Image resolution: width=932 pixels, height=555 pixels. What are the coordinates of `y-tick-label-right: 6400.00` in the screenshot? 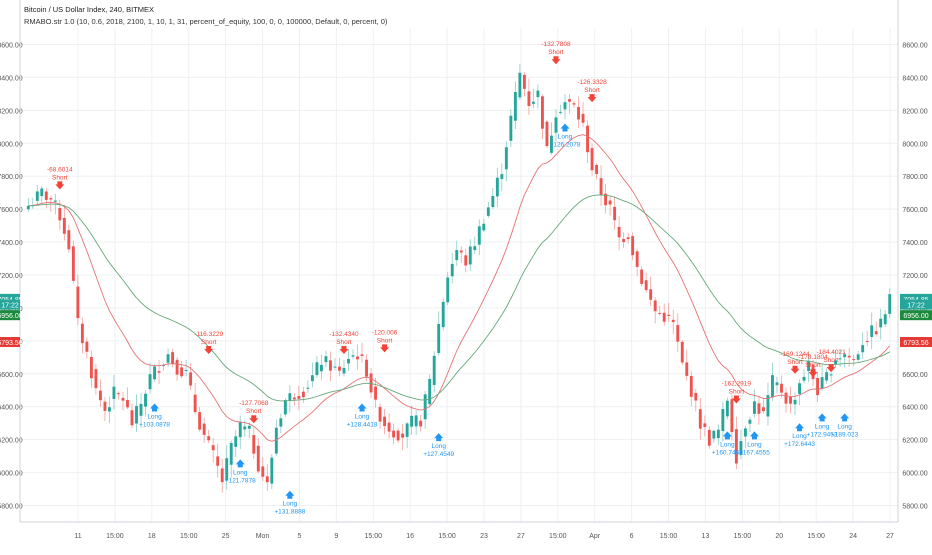 It's located at (914, 408).